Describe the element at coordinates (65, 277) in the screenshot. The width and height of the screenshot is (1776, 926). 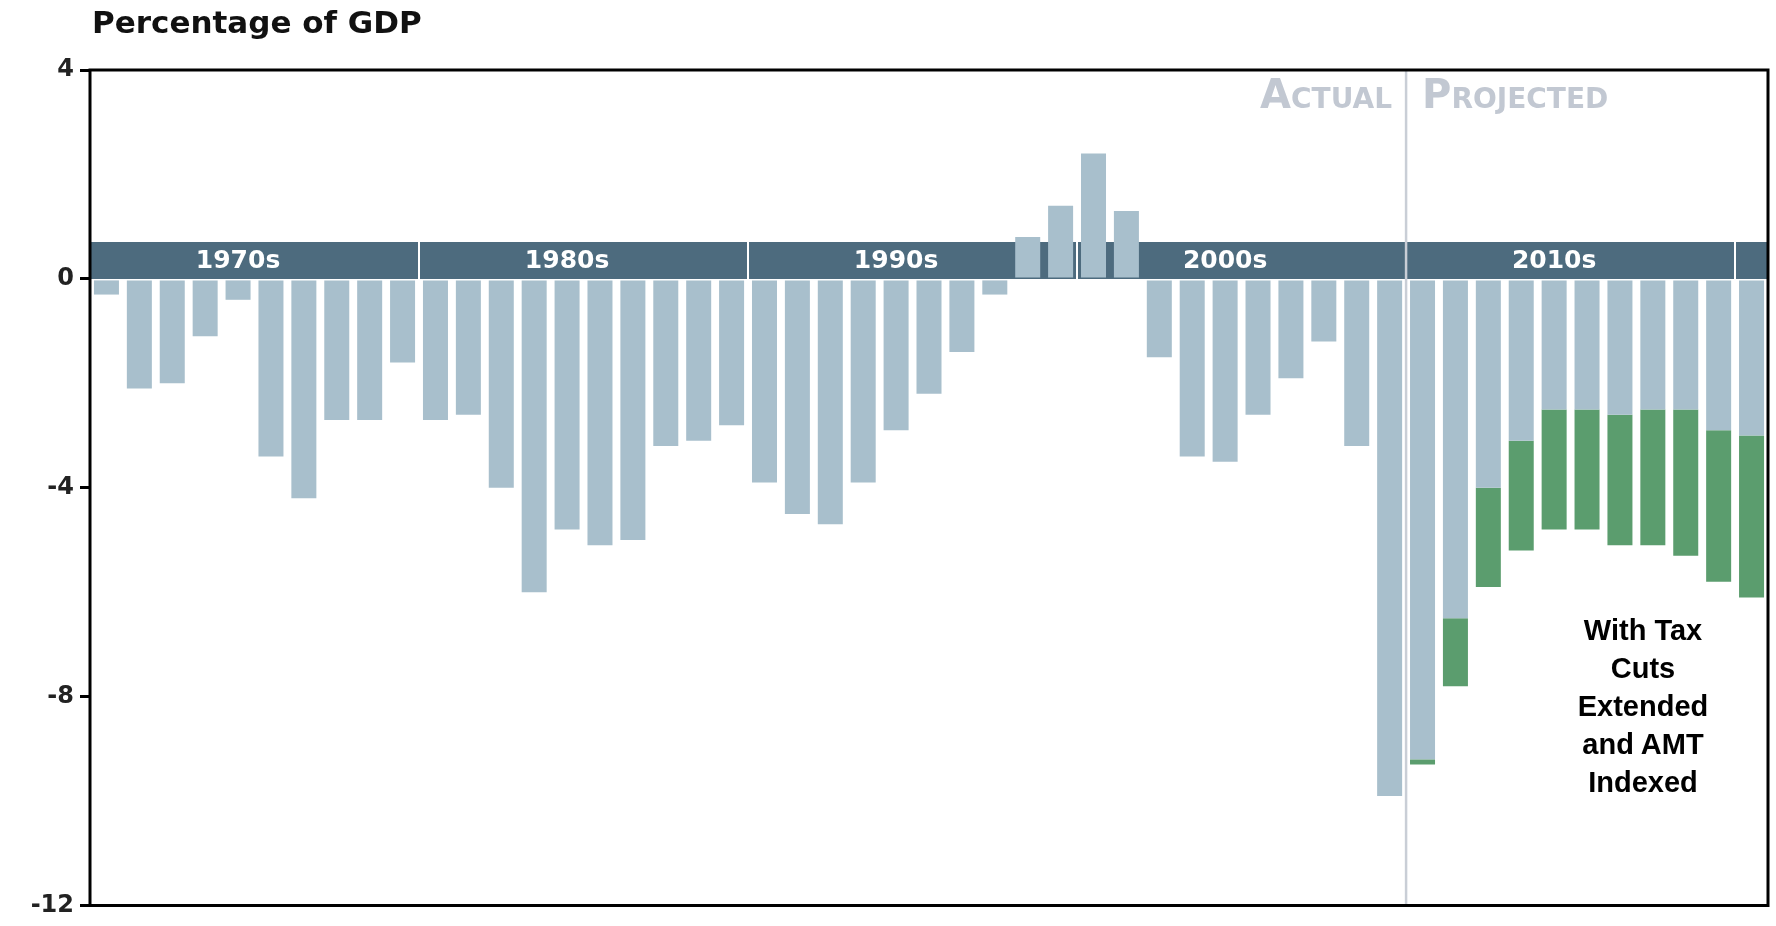
I see `y-tick-label: 0` at that location.